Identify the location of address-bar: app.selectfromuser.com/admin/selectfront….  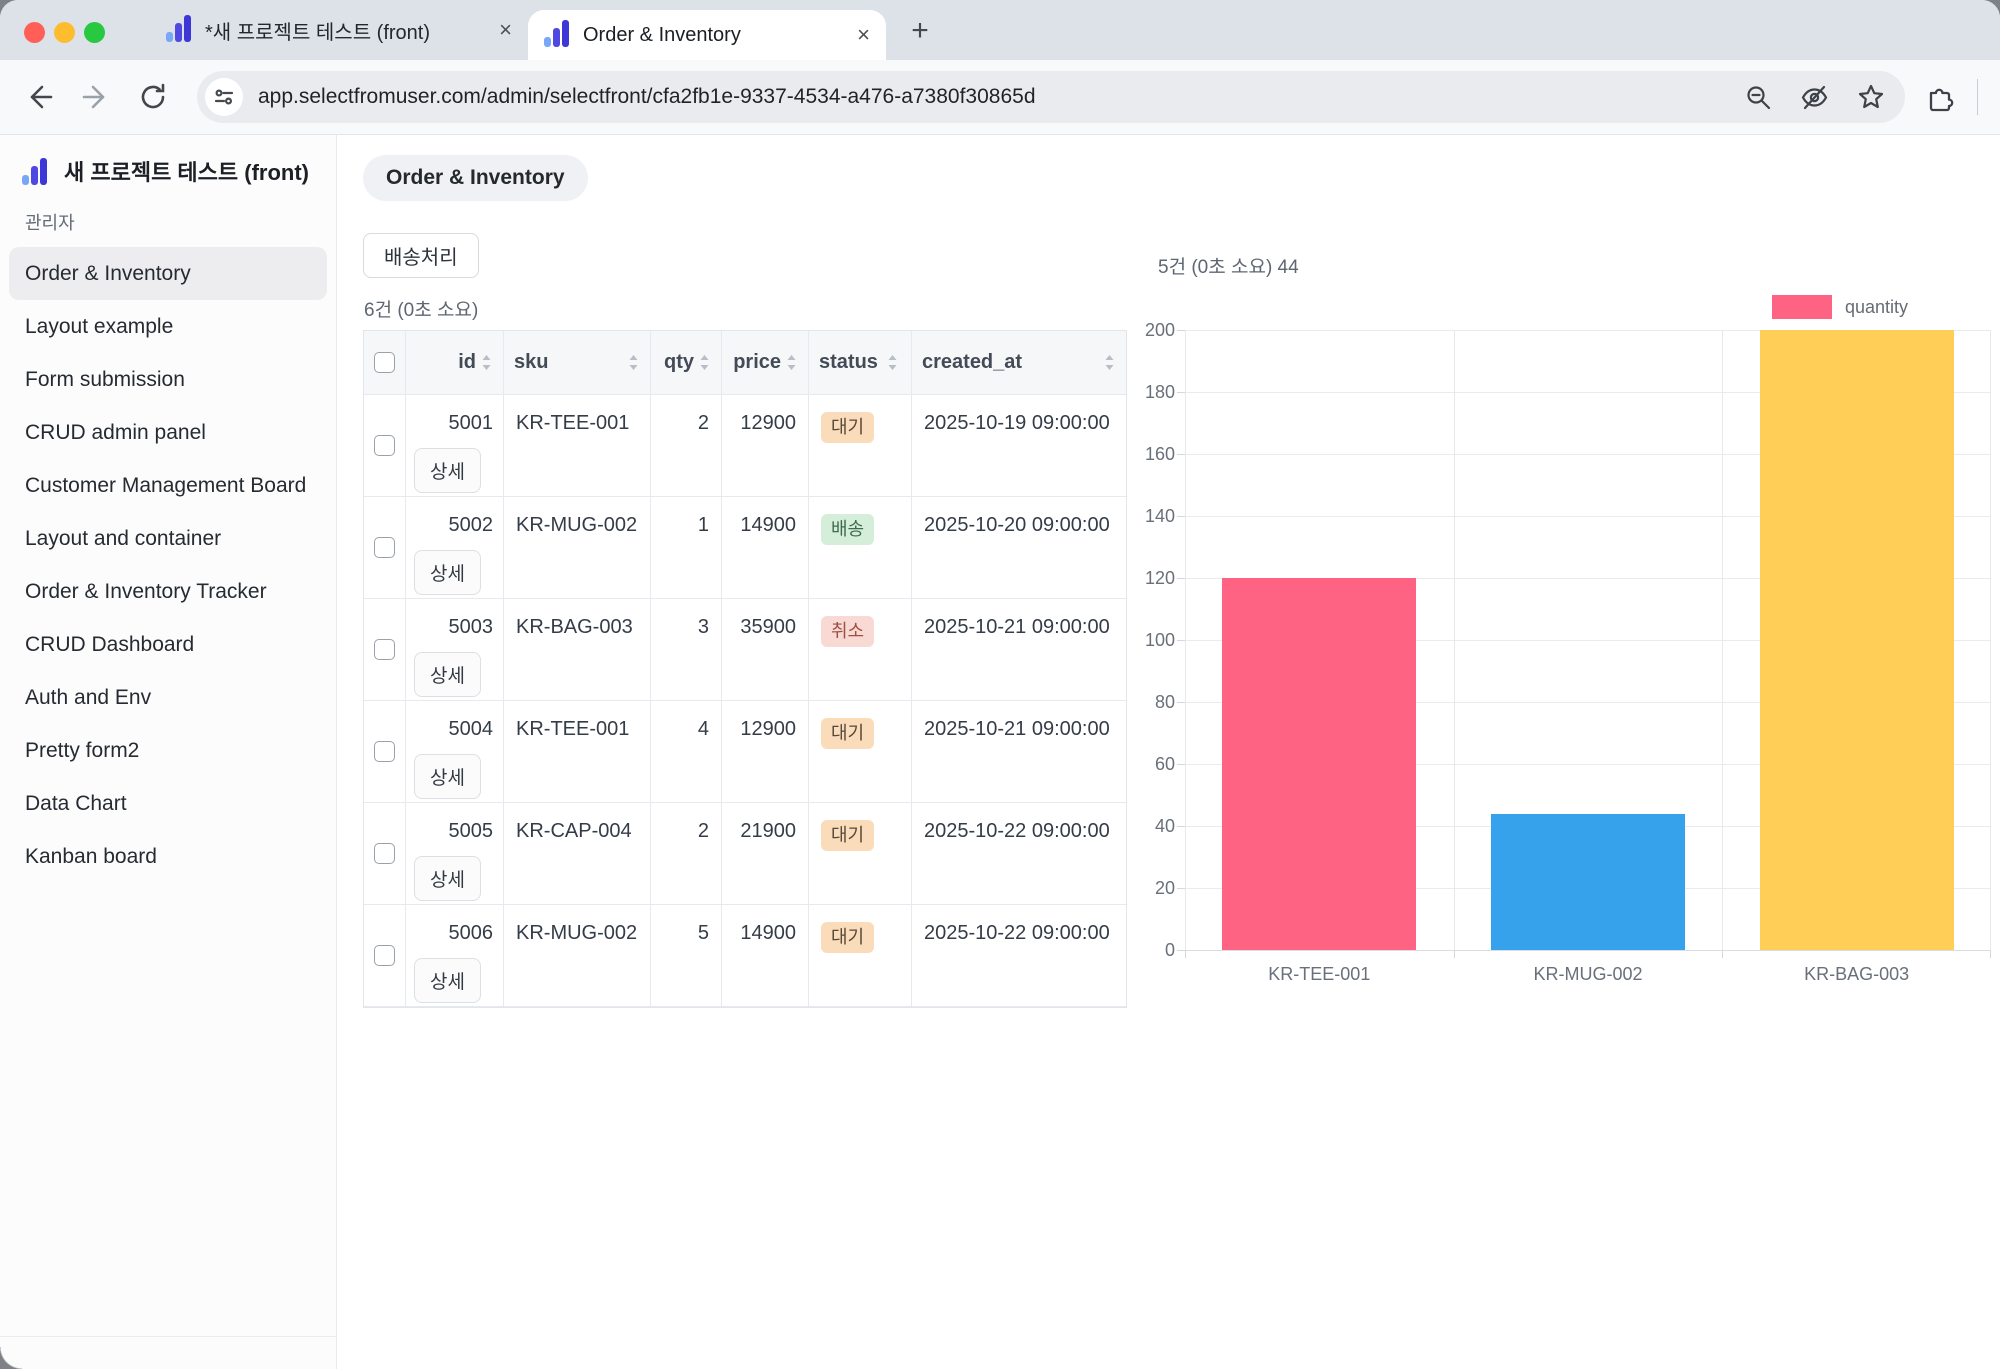
(1051, 97).